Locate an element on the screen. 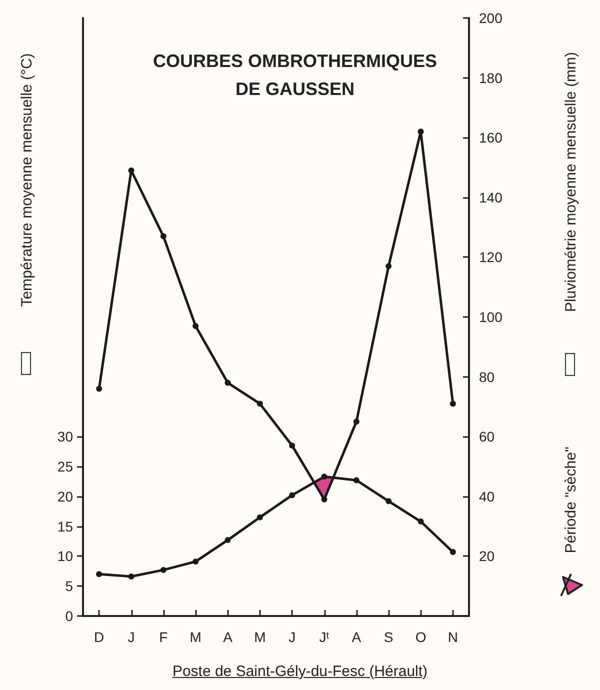 This screenshot has width=600, height=690. y-tick-label: 10 is located at coordinates (65, 556).